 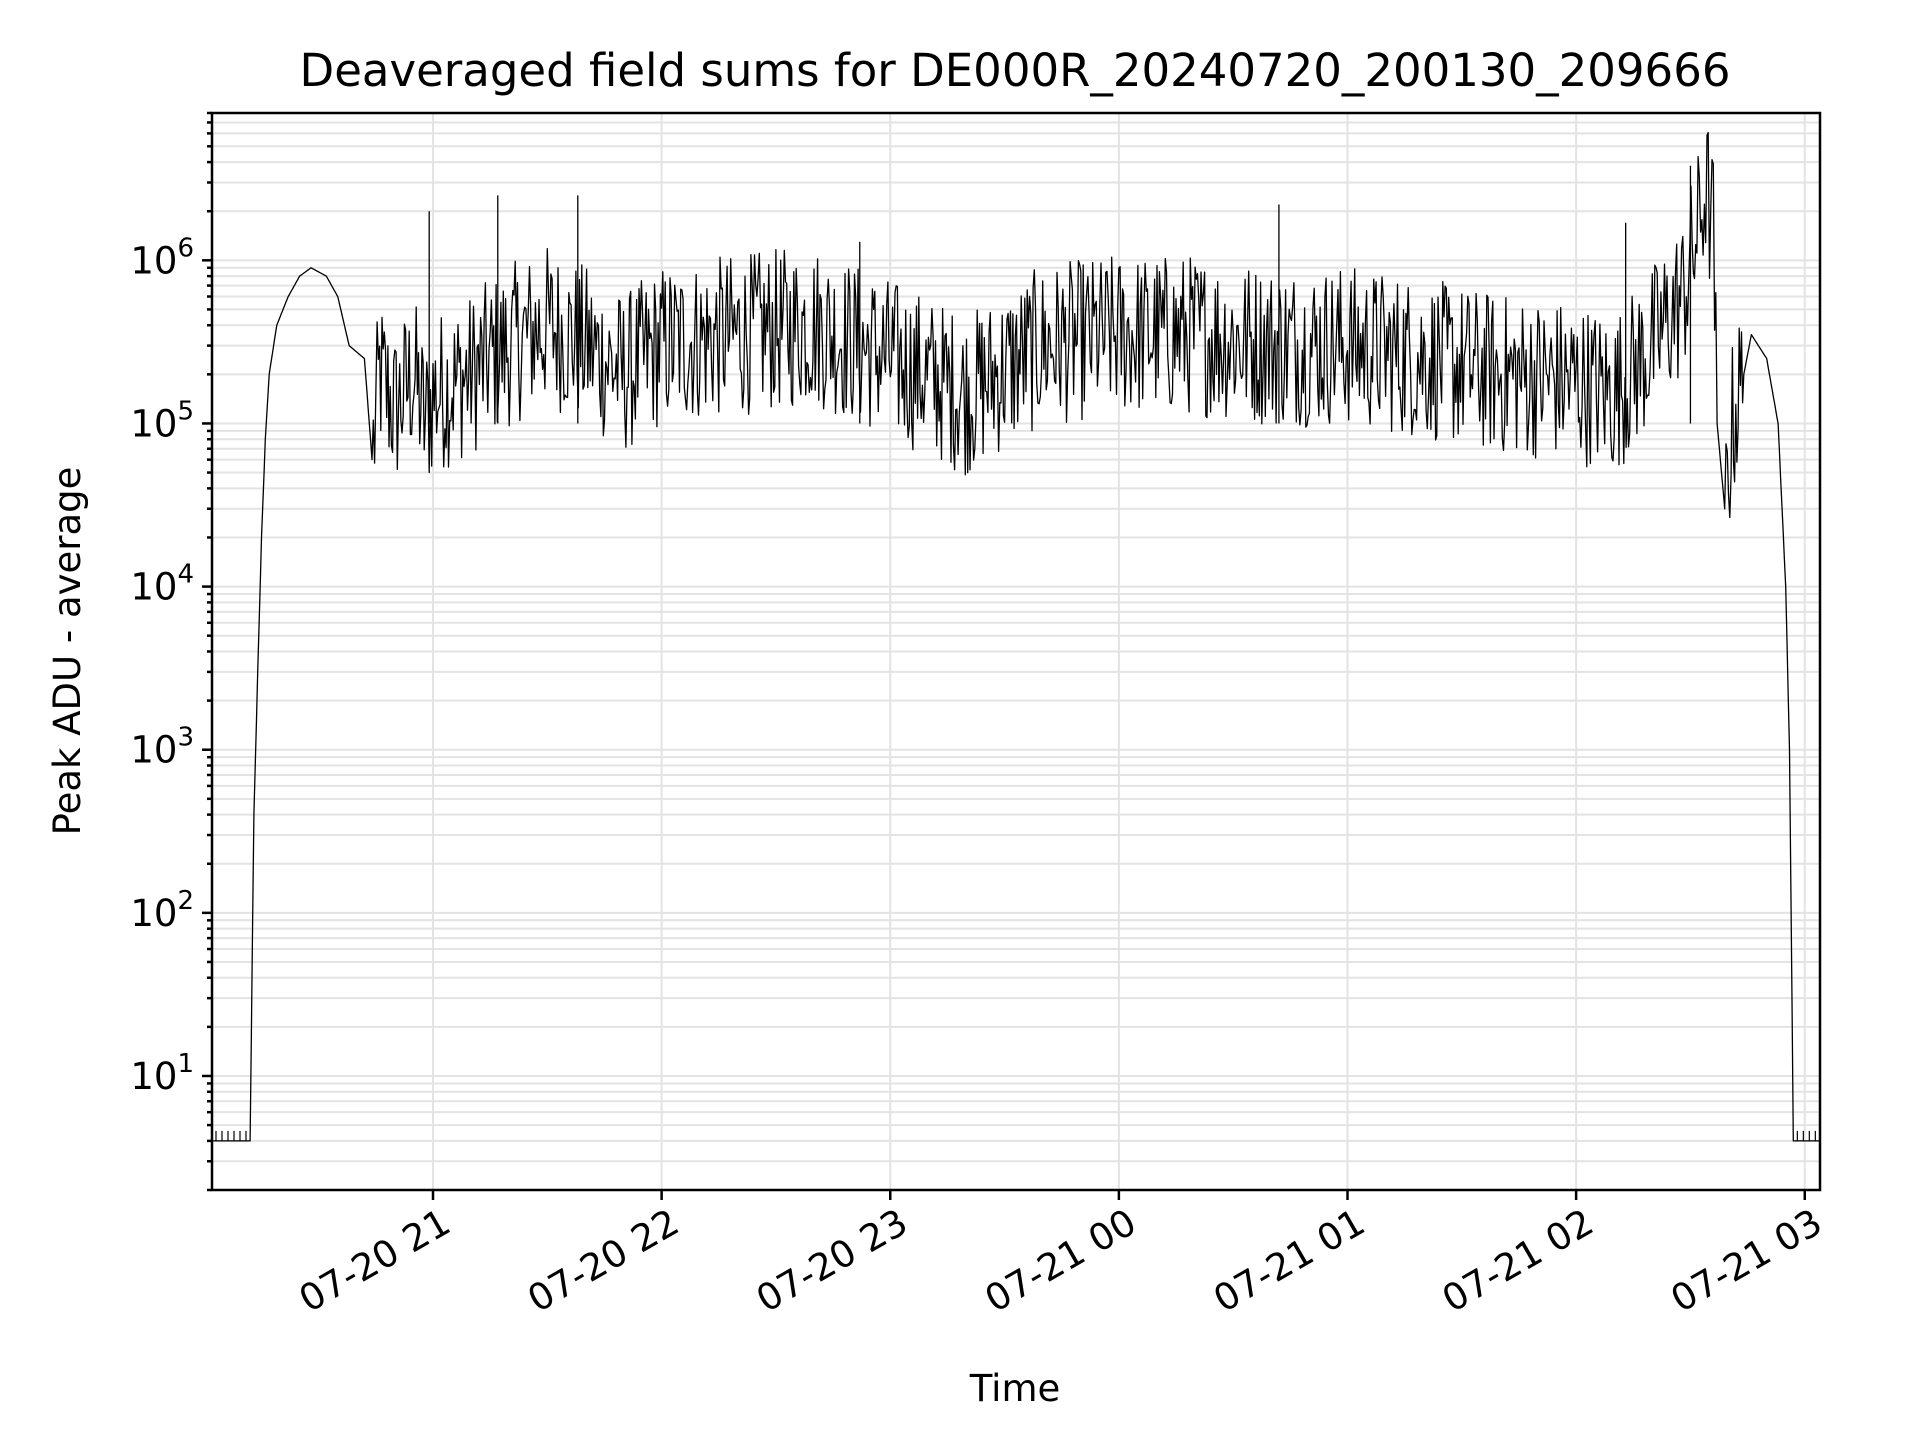 What do you see at coordinates (832, 1261) in the screenshot?
I see `x-tick-label: 07-20 23` at bounding box center [832, 1261].